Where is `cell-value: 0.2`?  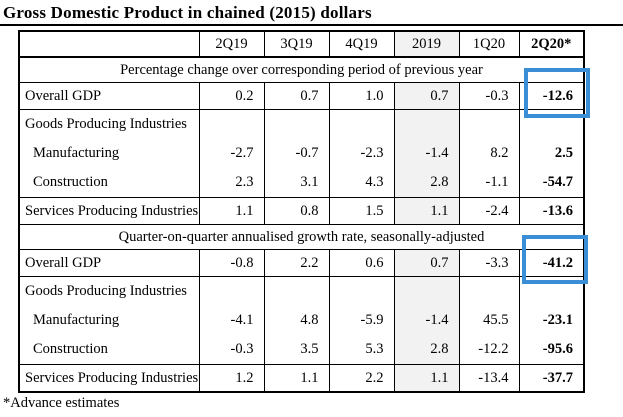 cell-value: 0.2 is located at coordinates (231, 96).